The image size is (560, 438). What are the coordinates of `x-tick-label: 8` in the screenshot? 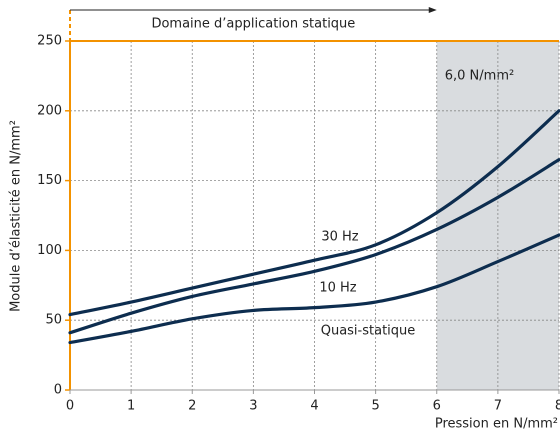 It's located at (557, 406).